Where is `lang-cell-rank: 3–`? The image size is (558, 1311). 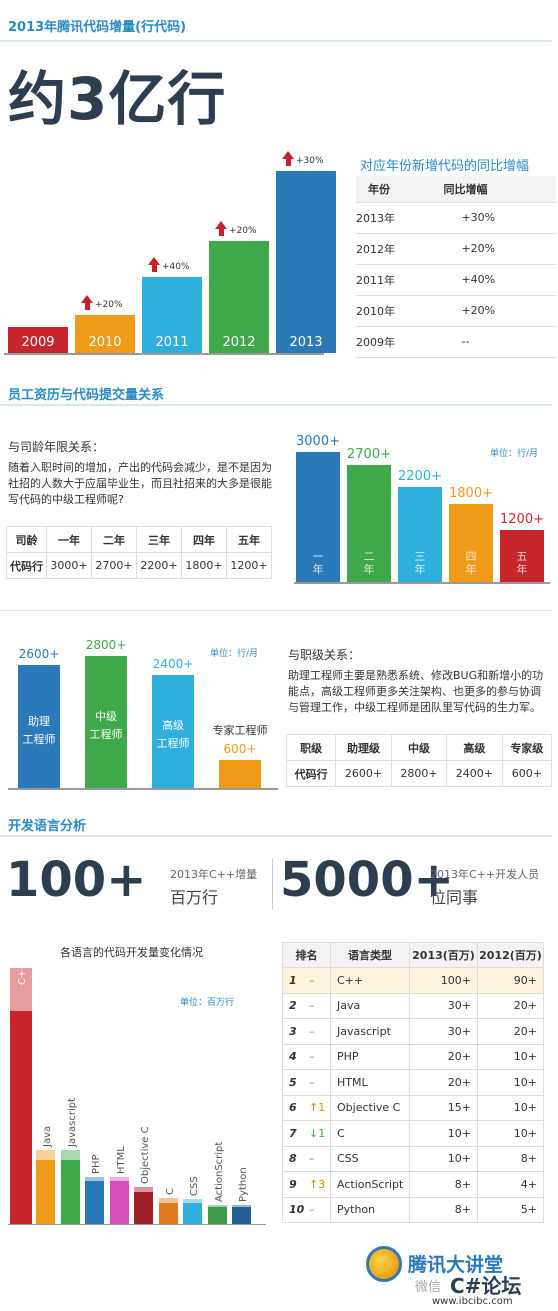
lang-cell-rank: 3– is located at coordinates (306, 1031).